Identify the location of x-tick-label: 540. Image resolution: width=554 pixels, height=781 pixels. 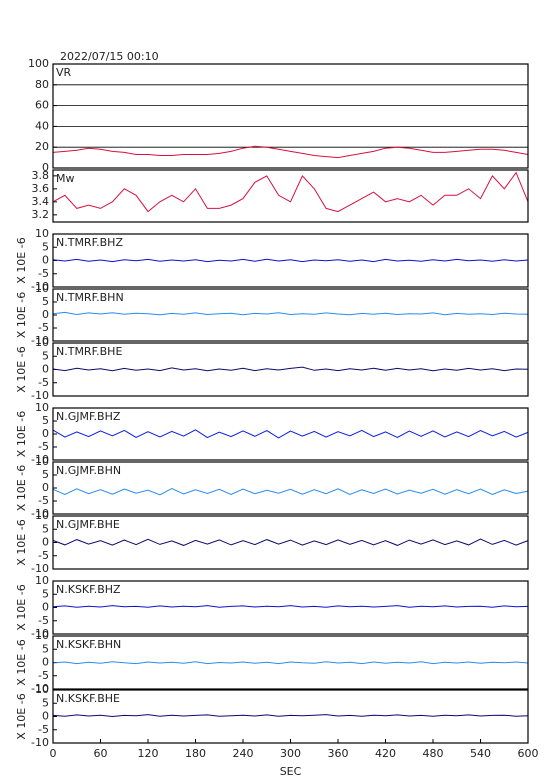
(480, 753).